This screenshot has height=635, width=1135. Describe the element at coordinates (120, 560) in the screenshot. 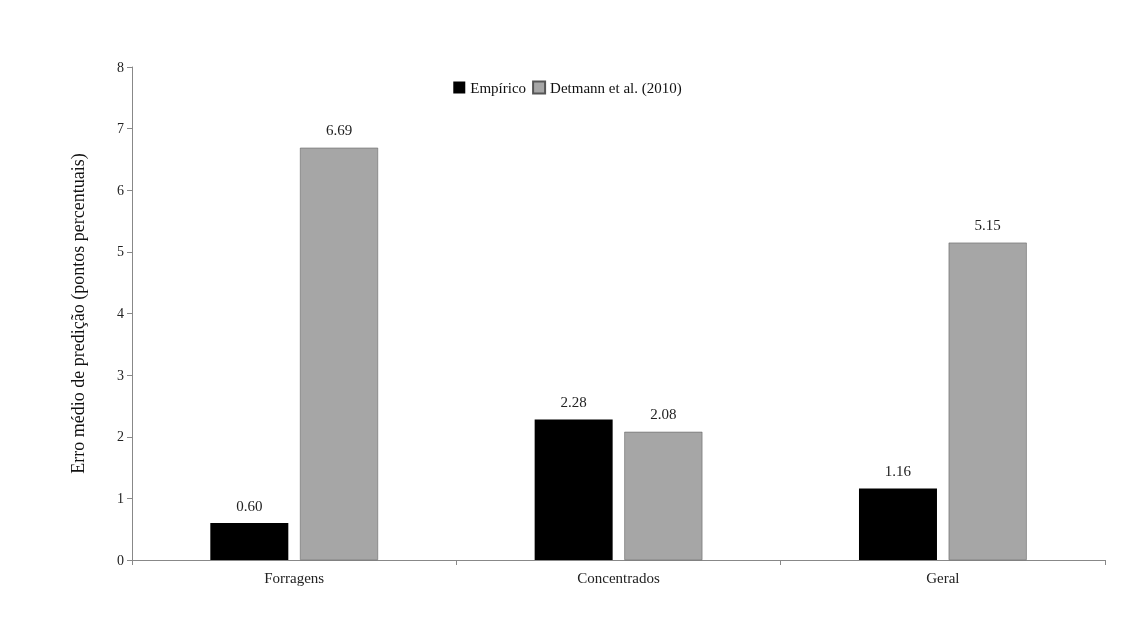

I see `y-tick-label: 0` at that location.